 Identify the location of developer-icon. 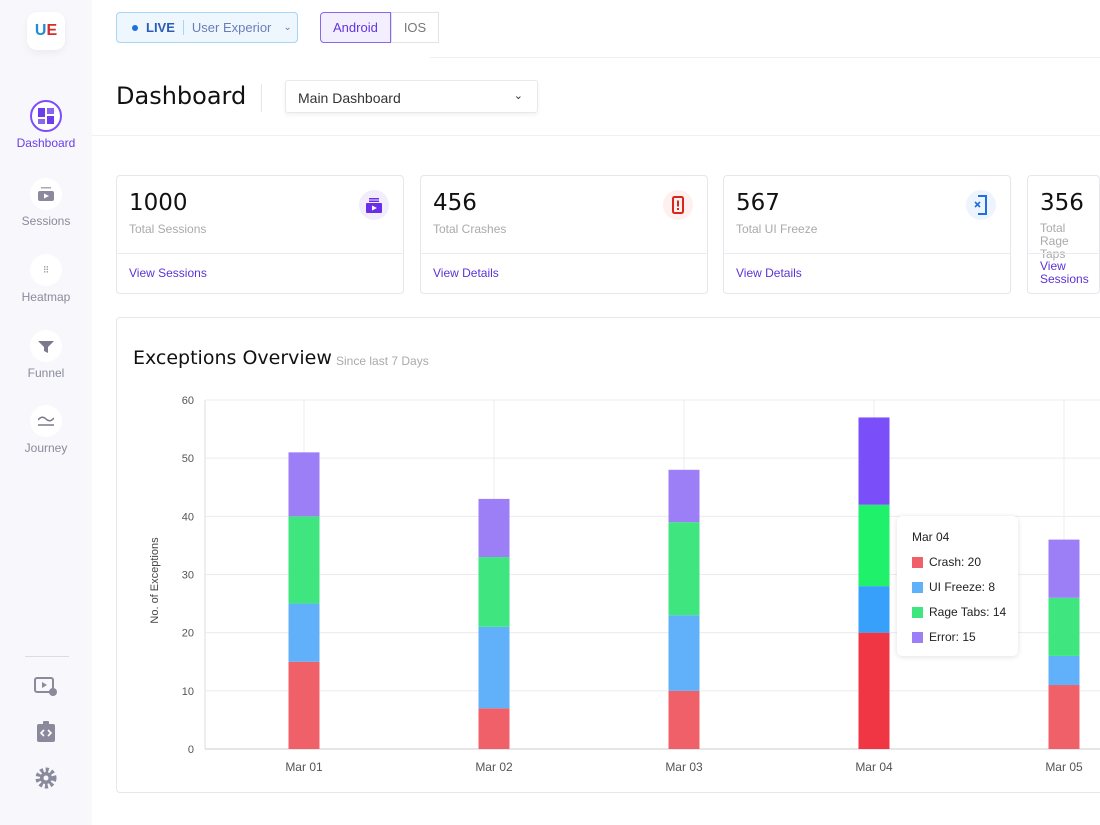
(46, 732).